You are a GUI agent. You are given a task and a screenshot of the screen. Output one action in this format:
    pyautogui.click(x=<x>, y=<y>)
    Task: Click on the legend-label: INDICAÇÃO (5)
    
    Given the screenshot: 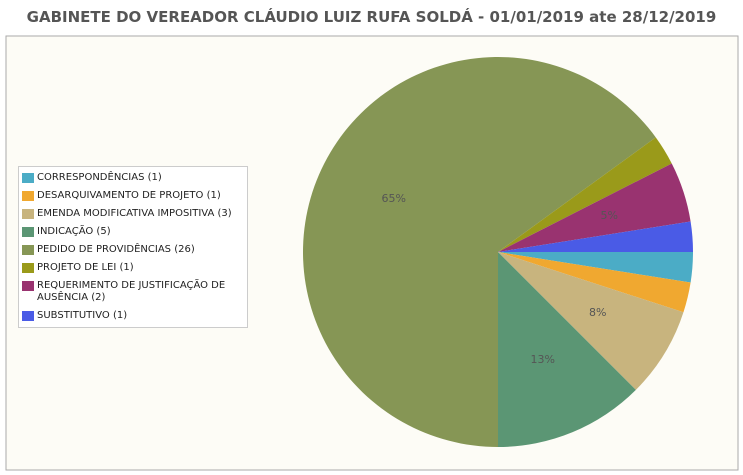 What is the action you would take?
    pyautogui.click(x=74, y=231)
    